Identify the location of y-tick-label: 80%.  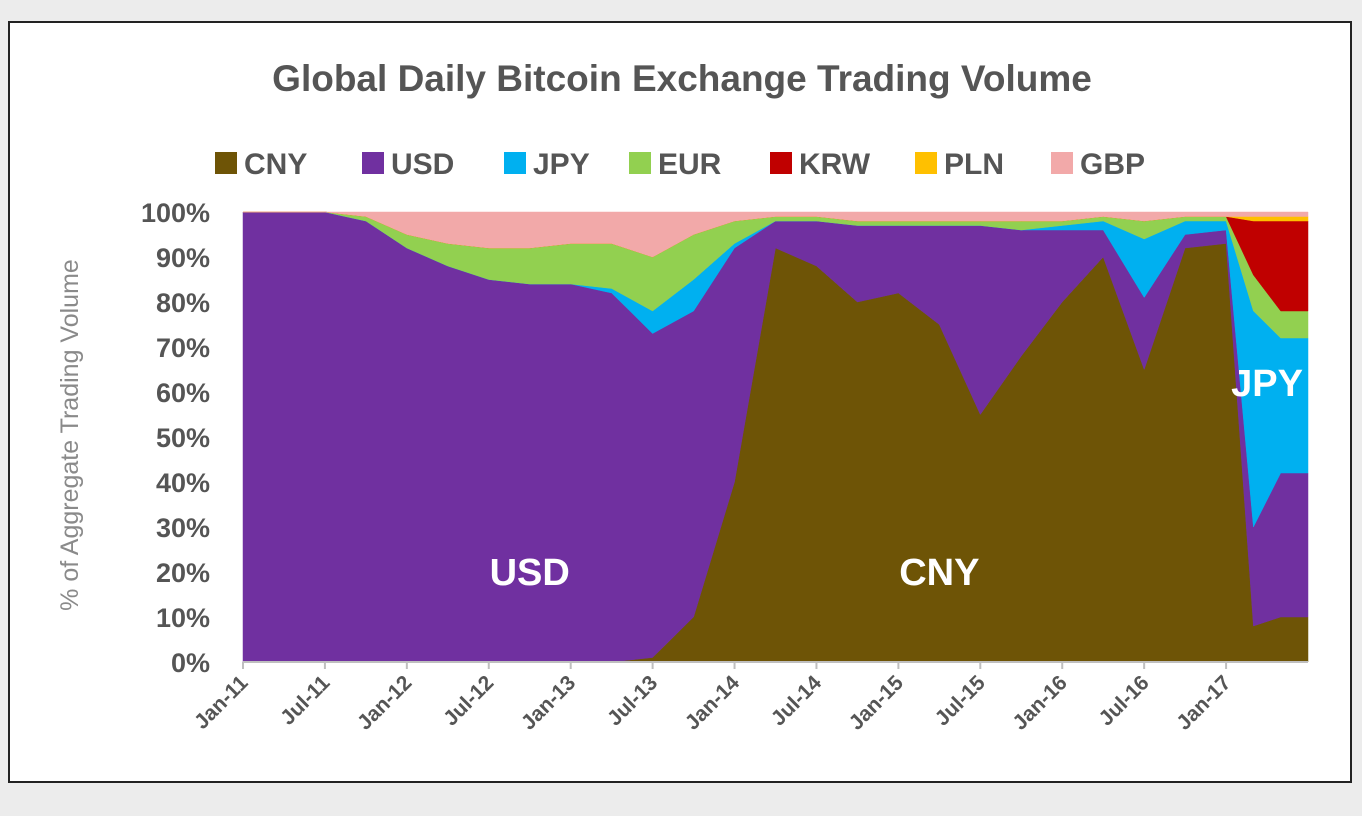
(183, 303).